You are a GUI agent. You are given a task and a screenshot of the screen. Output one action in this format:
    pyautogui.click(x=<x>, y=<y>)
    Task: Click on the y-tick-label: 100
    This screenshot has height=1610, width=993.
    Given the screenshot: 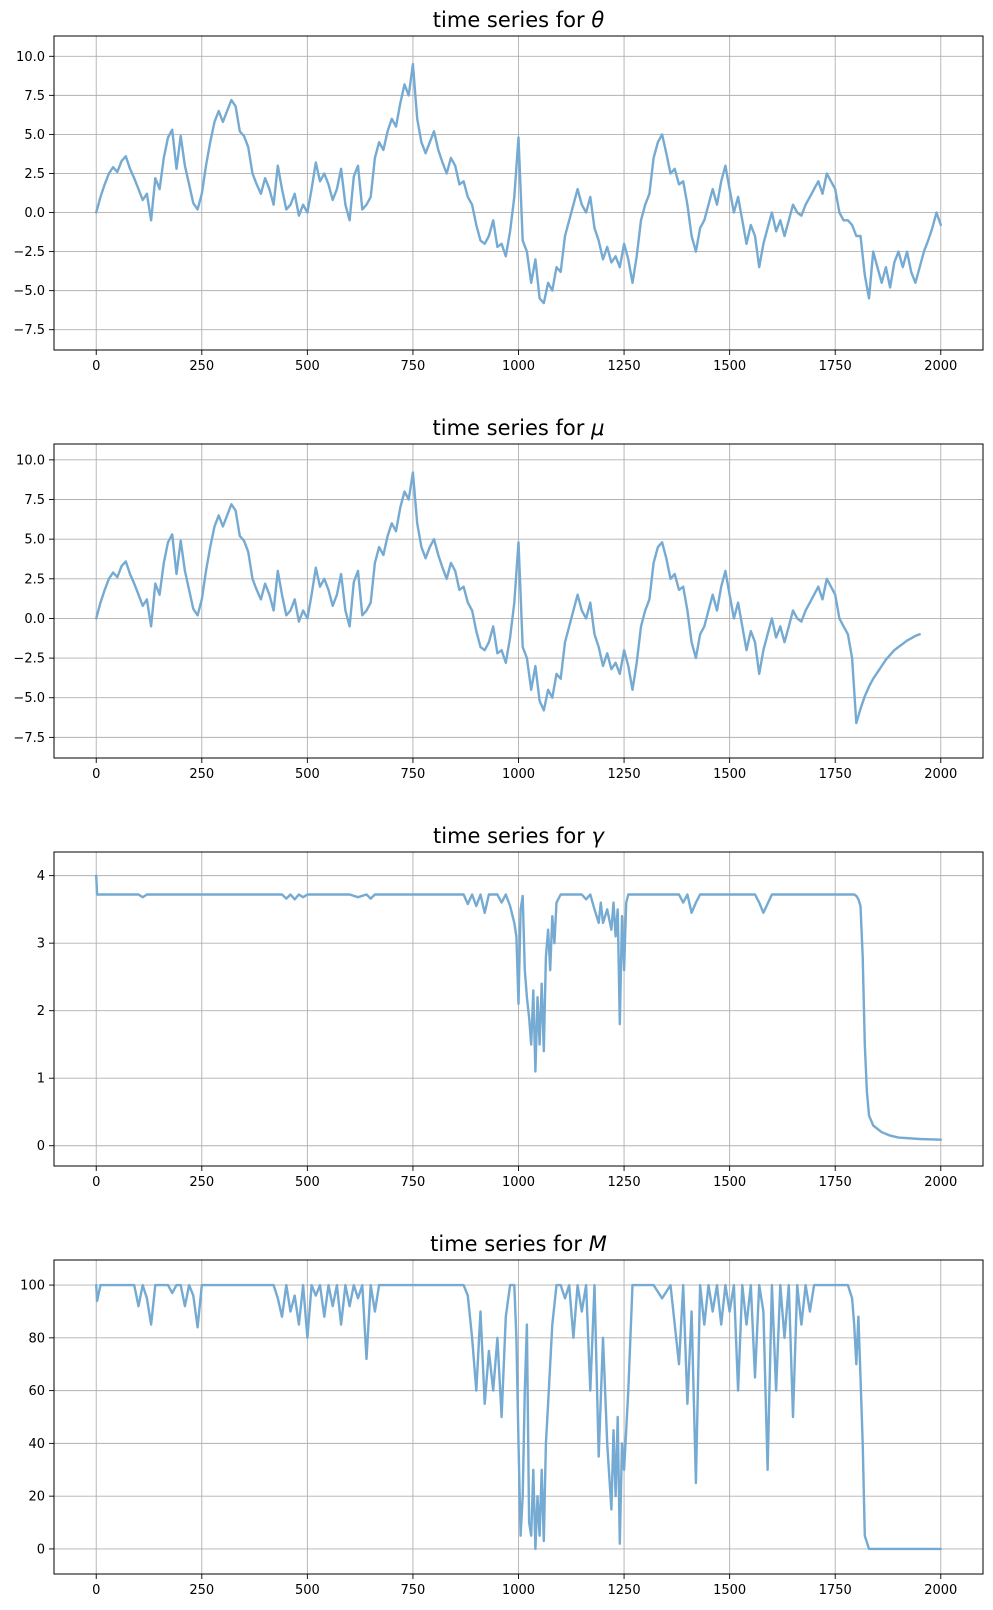 What is the action you would take?
    pyautogui.click(x=32, y=1286)
    